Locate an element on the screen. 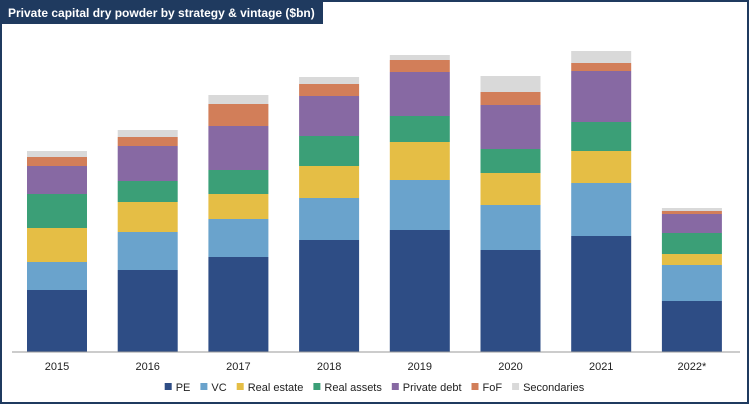 The image size is (749, 404). bar-2018-fof is located at coordinates (329, 90).